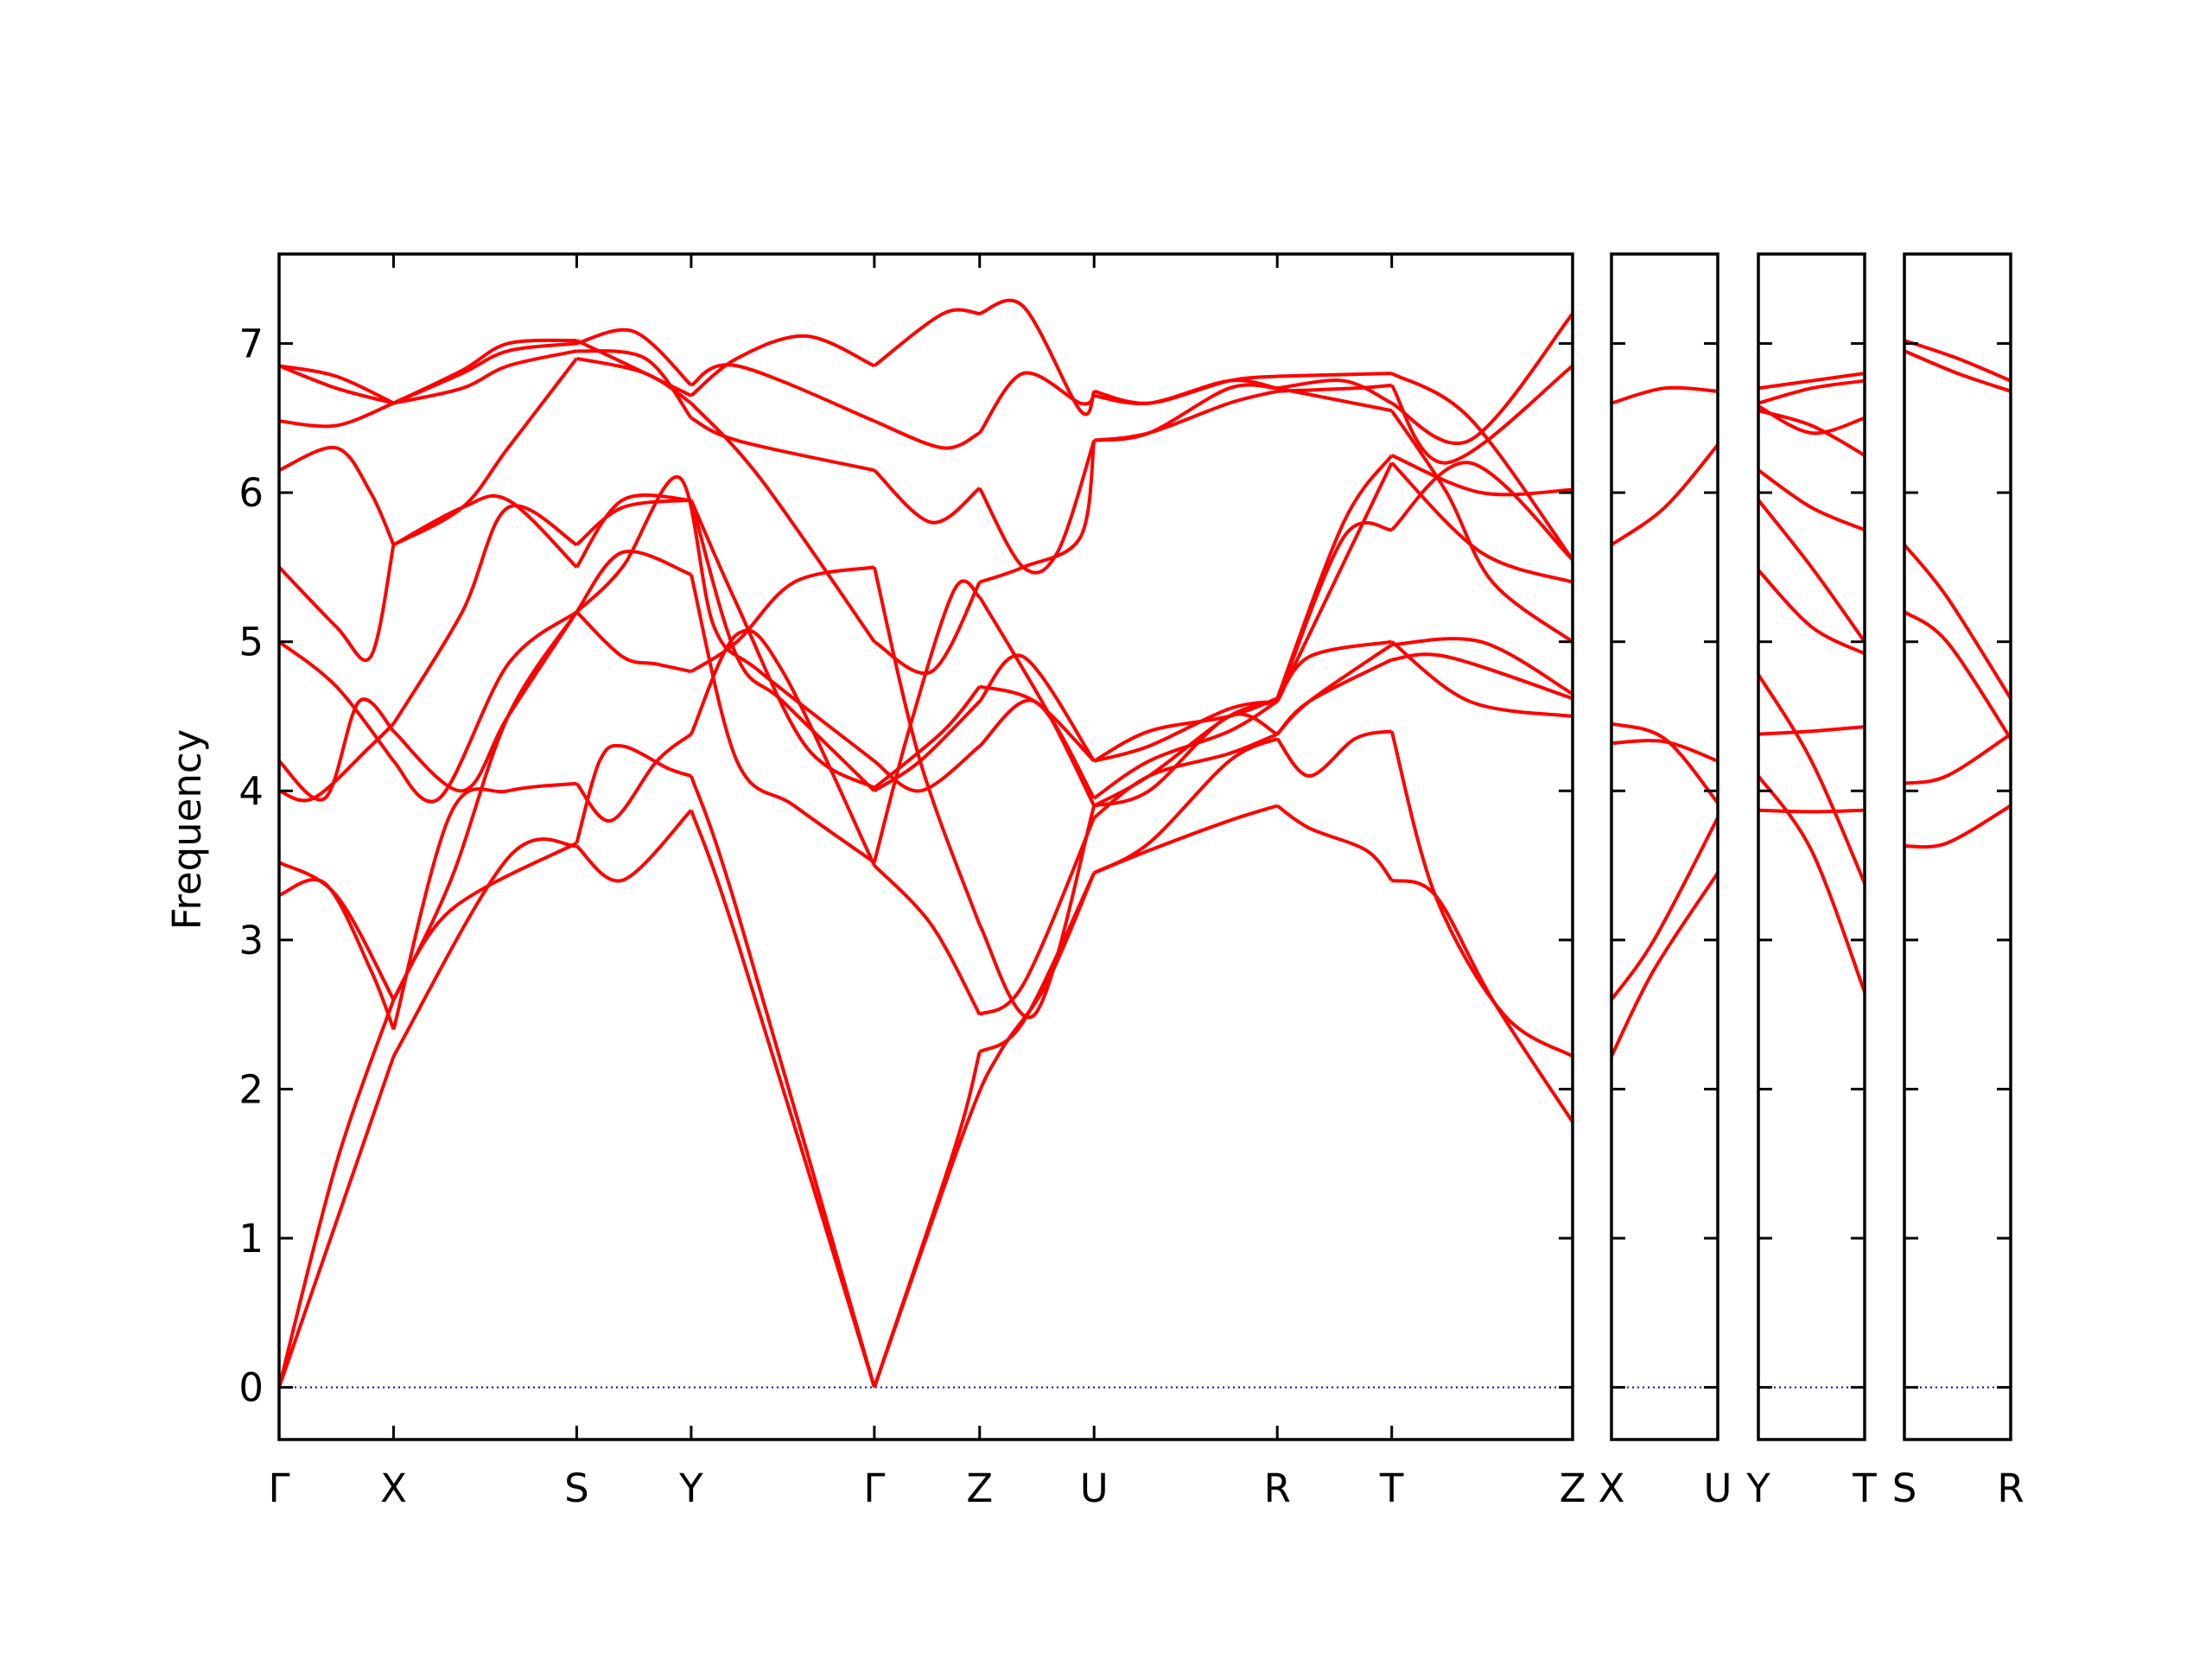 The width and height of the screenshot is (2212, 1659). I want to click on y-tick-label: 2, so click(251, 1089).